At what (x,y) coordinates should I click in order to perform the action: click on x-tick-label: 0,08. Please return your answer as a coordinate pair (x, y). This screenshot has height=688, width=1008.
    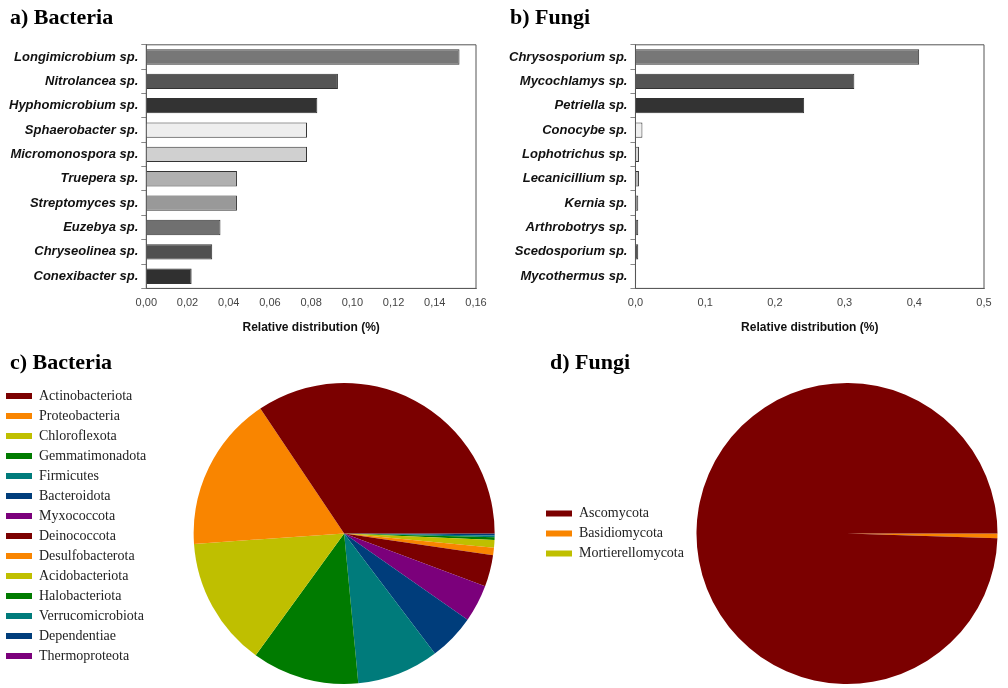
    Looking at the image, I should click on (311, 302).